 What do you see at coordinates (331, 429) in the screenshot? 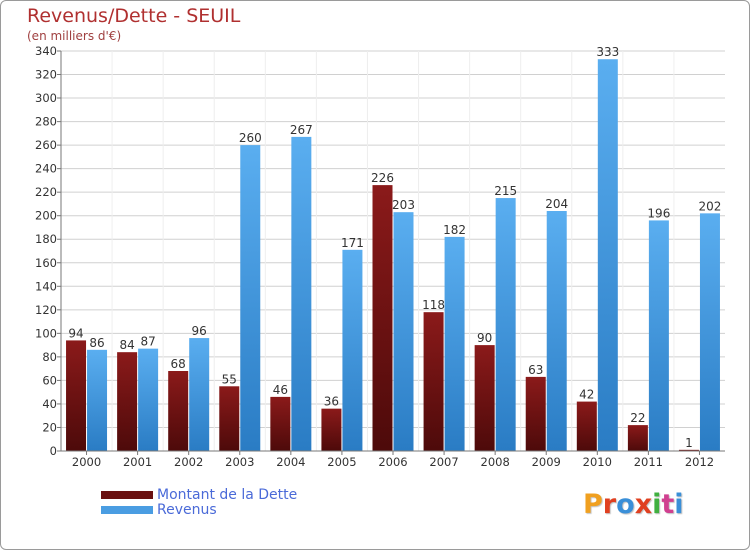
I see `bar-dette-2005` at bounding box center [331, 429].